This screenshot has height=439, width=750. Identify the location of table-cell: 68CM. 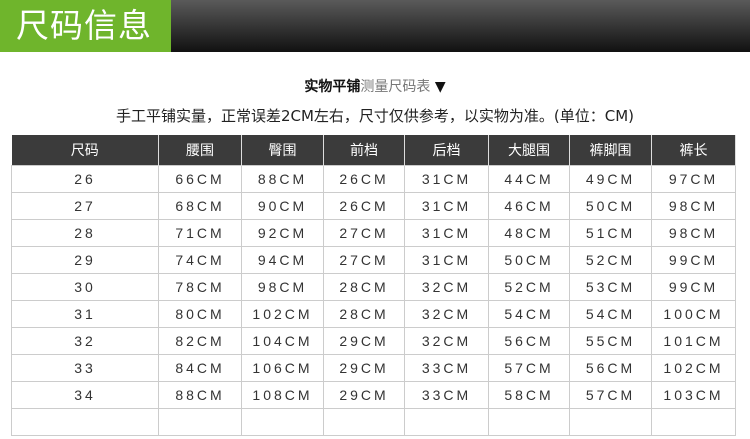
(200, 205).